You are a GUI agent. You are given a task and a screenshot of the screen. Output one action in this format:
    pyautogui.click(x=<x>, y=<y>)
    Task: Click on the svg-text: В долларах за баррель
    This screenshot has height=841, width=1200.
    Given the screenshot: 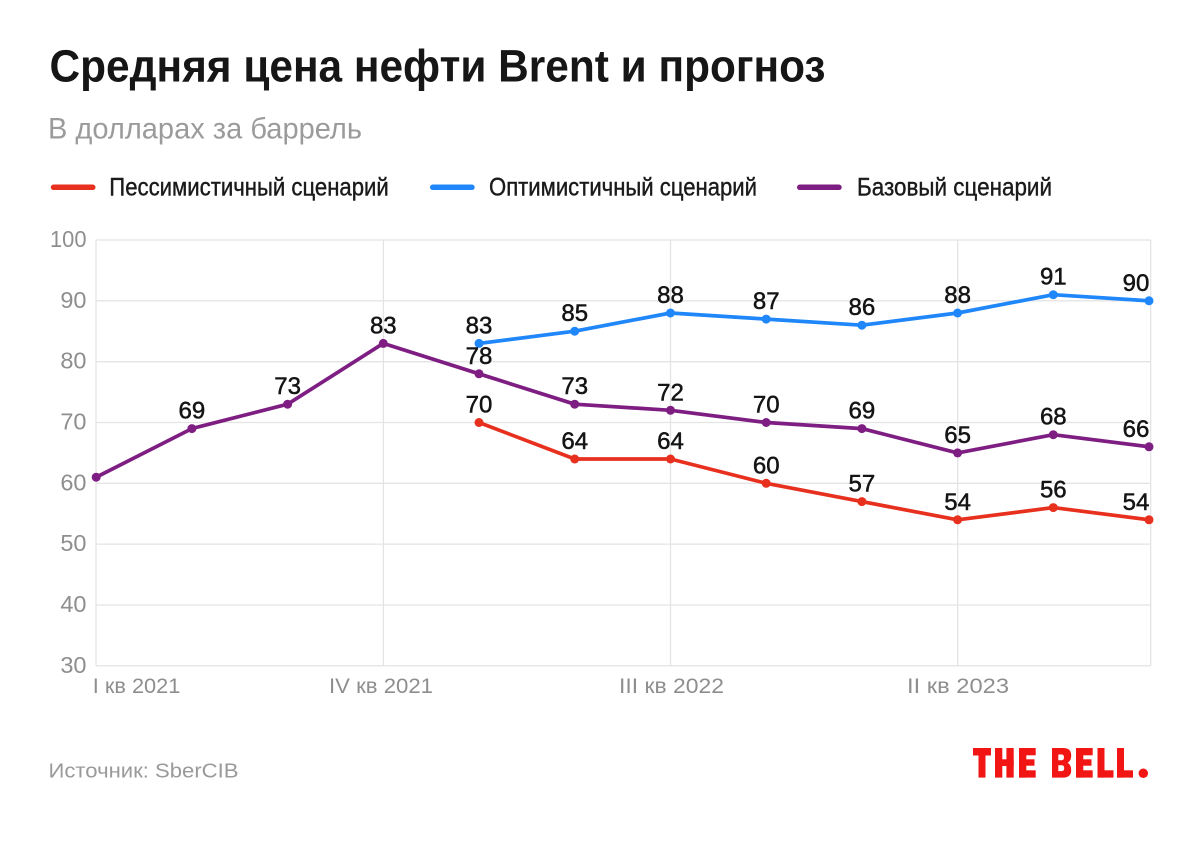 What is the action you would take?
    pyautogui.click(x=205, y=129)
    